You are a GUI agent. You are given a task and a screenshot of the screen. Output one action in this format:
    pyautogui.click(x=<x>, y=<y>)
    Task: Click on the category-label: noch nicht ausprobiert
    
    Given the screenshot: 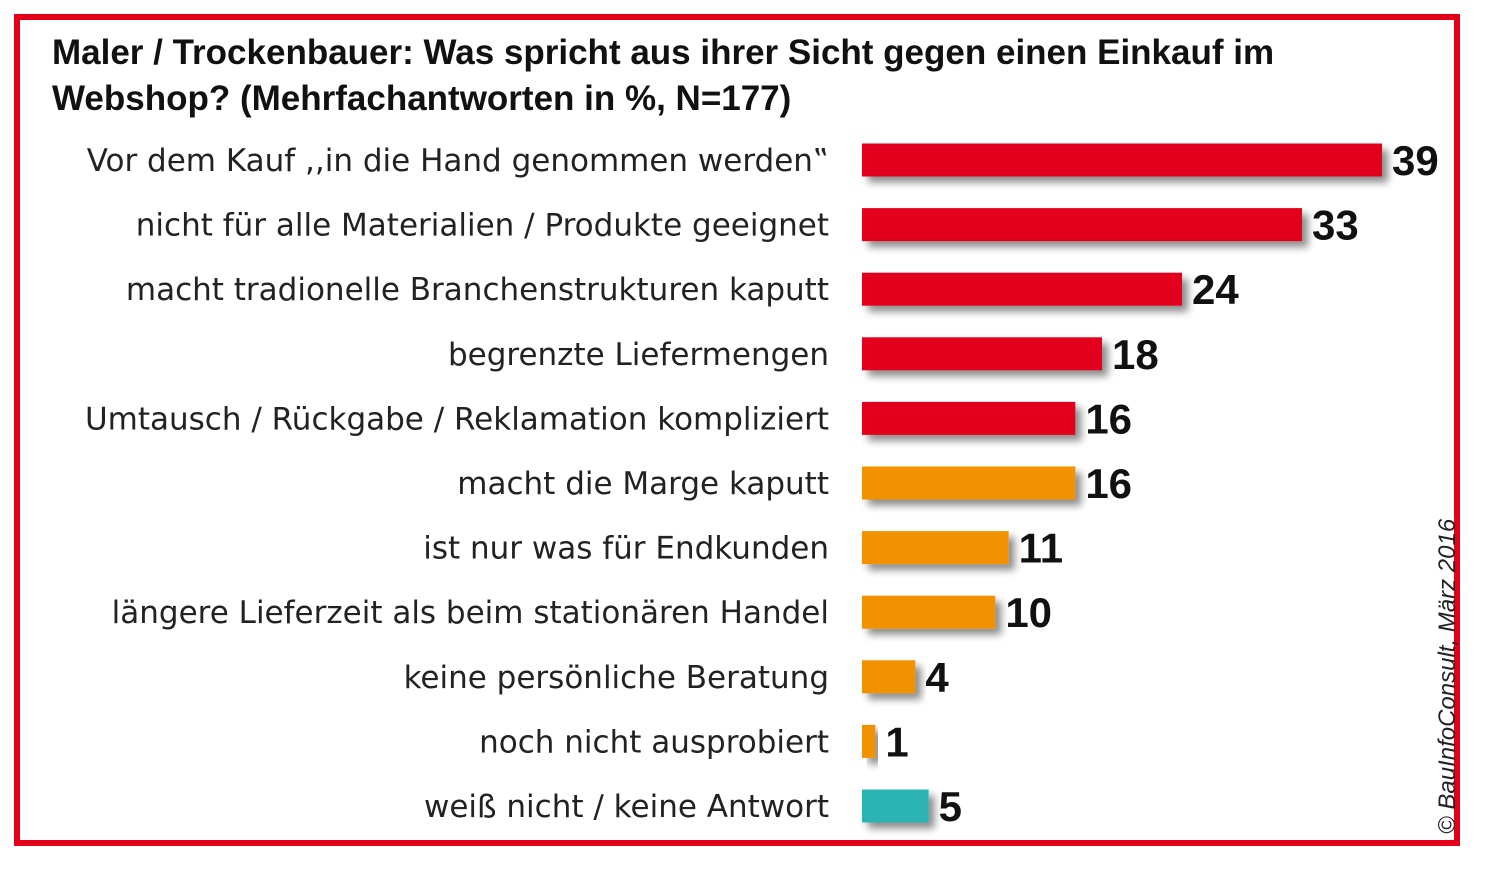 What is the action you would take?
    pyautogui.click(x=654, y=742)
    